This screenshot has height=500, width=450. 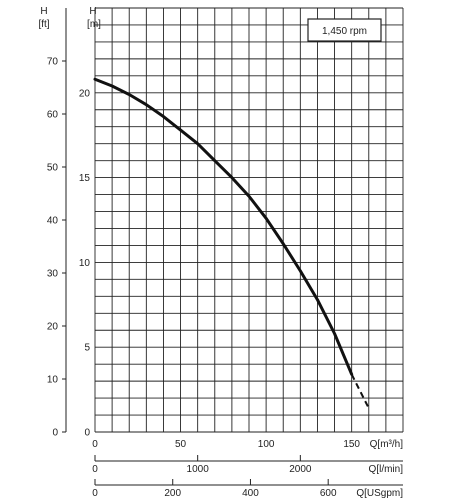 I want to click on speed-box, so click(x=344, y=30).